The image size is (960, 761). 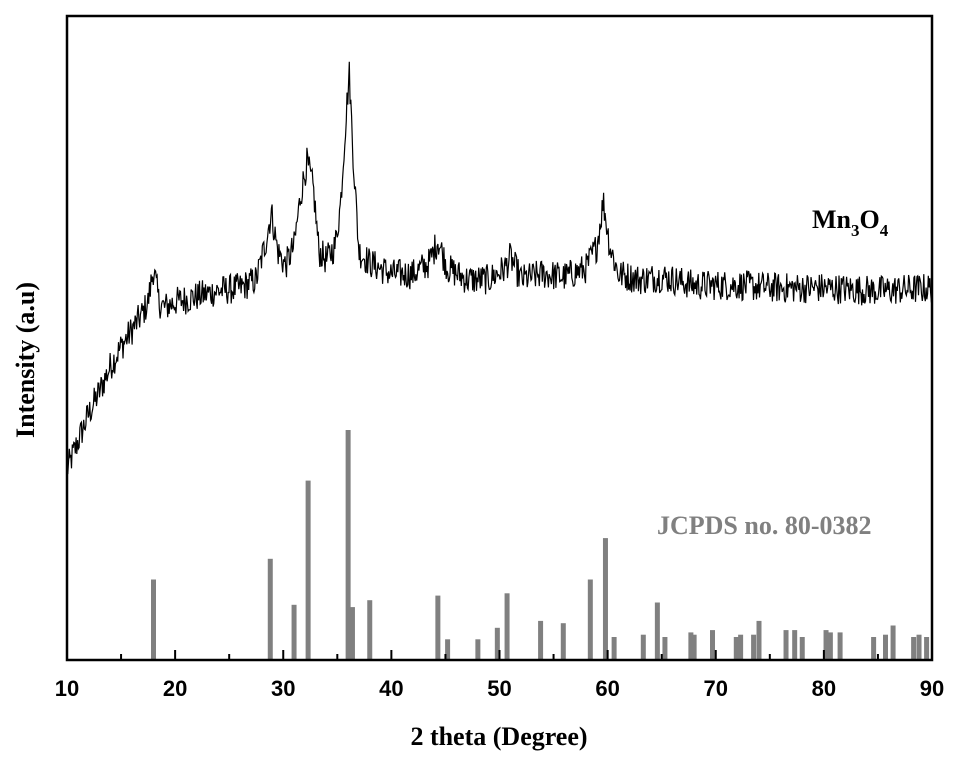 What do you see at coordinates (824, 688) in the screenshot?
I see `x-tick-label: 80` at bounding box center [824, 688].